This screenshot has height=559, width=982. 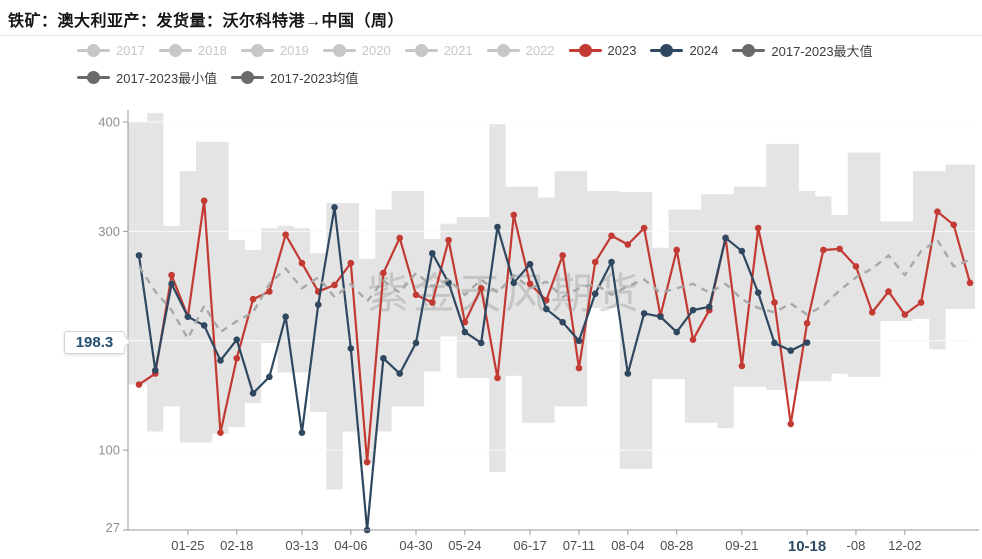 I want to click on legend-item-2023: 2023, so click(x=602, y=50).